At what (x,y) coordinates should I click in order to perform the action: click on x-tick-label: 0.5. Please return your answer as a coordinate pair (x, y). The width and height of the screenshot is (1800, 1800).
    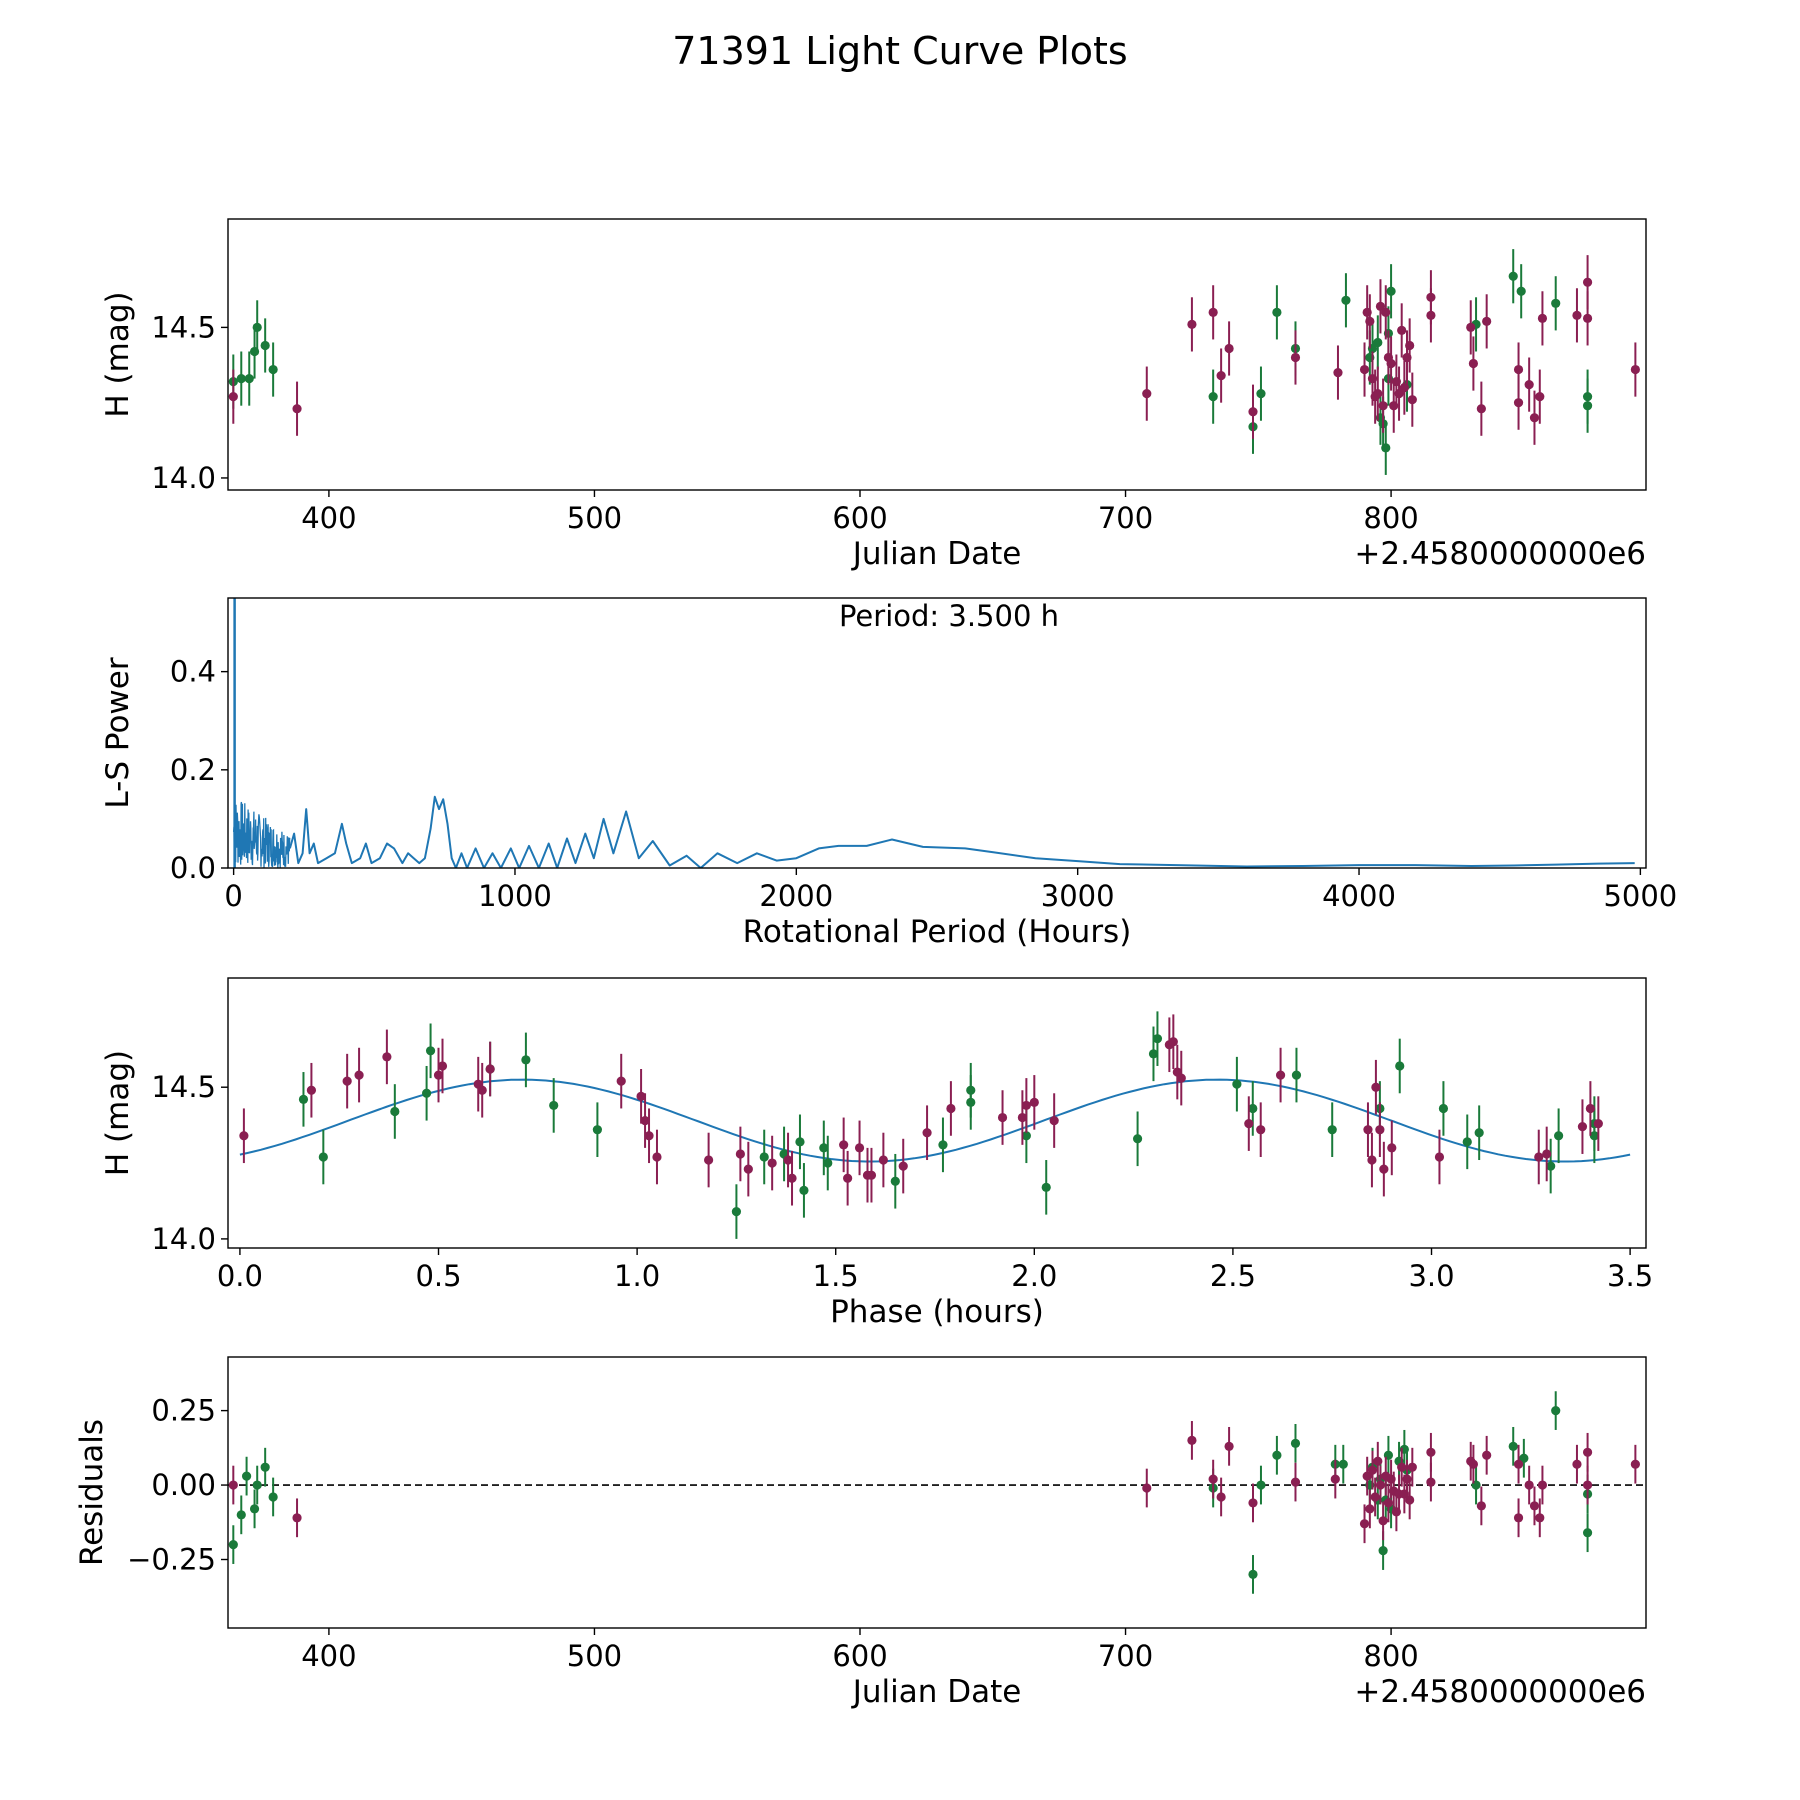
    Looking at the image, I should click on (438, 1276).